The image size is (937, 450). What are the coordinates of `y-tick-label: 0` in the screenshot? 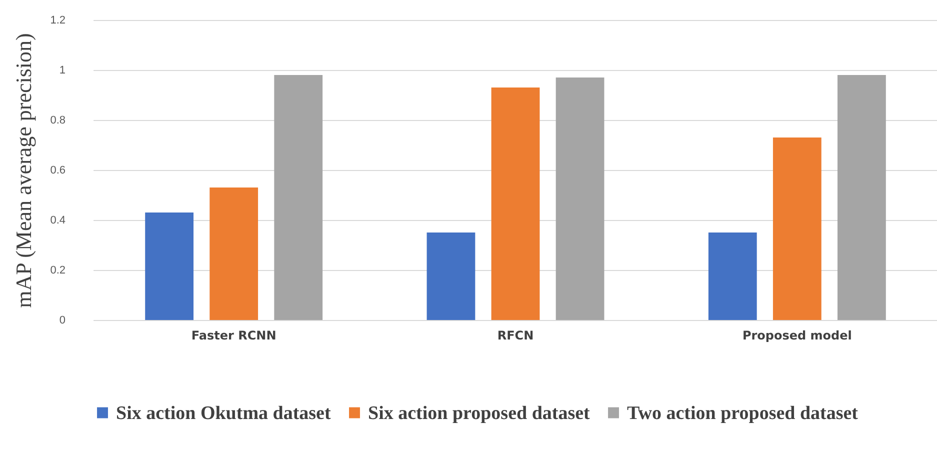 It's located at (62, 320).